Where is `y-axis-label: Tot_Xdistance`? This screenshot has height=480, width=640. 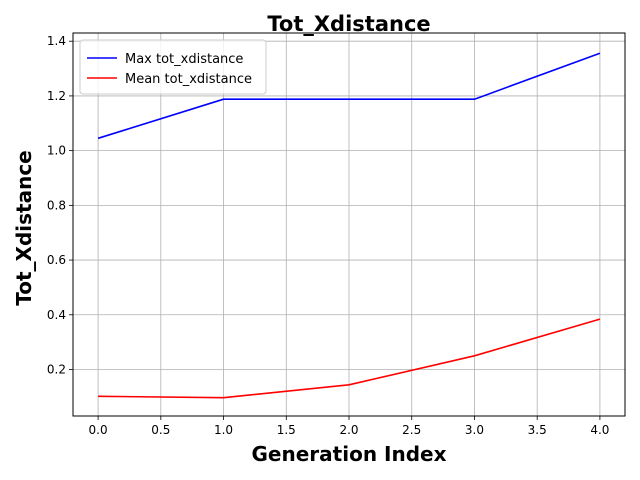 y-axis-label: Tot_Xdistance is located at coordinates (24, 228).